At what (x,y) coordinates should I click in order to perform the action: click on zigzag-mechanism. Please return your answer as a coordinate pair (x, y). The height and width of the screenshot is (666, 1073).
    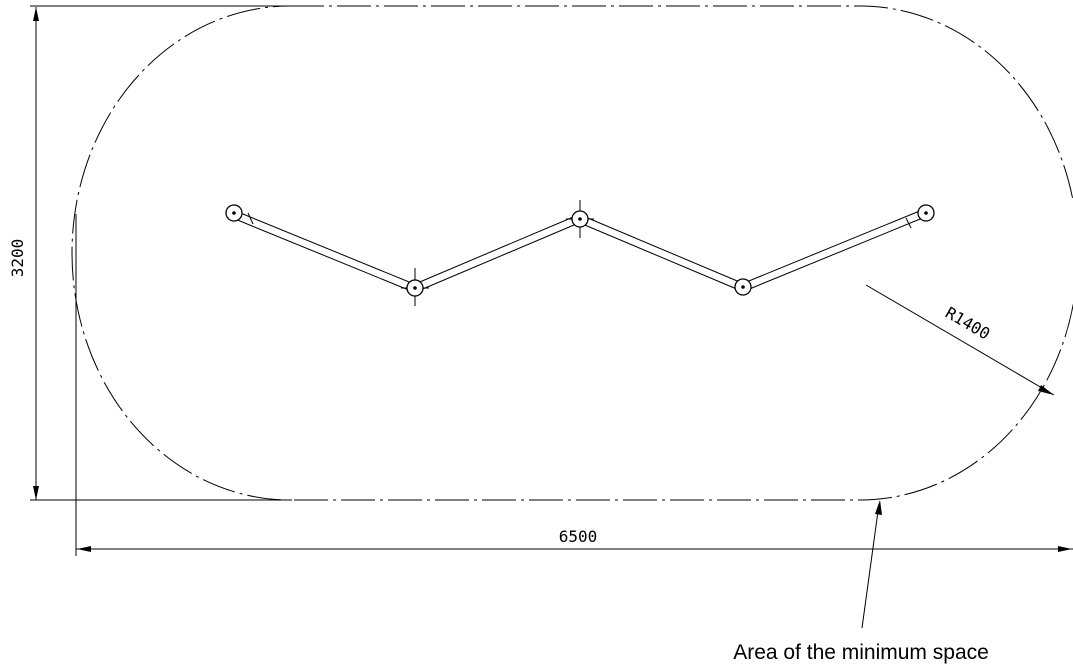
    Looking at the image, I should click on (580, 253).